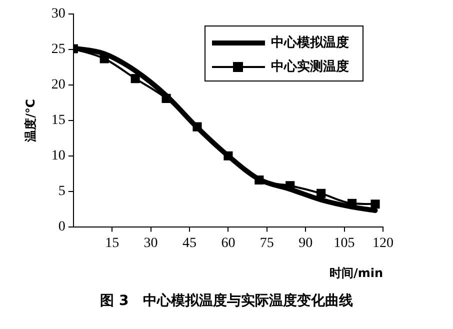 The width and height of the screenshot is (453, 329). What do you see at coordinates (58, 50) in the screenshot?
I see `y-tick-label: 25` at bounding box center [58, 50].